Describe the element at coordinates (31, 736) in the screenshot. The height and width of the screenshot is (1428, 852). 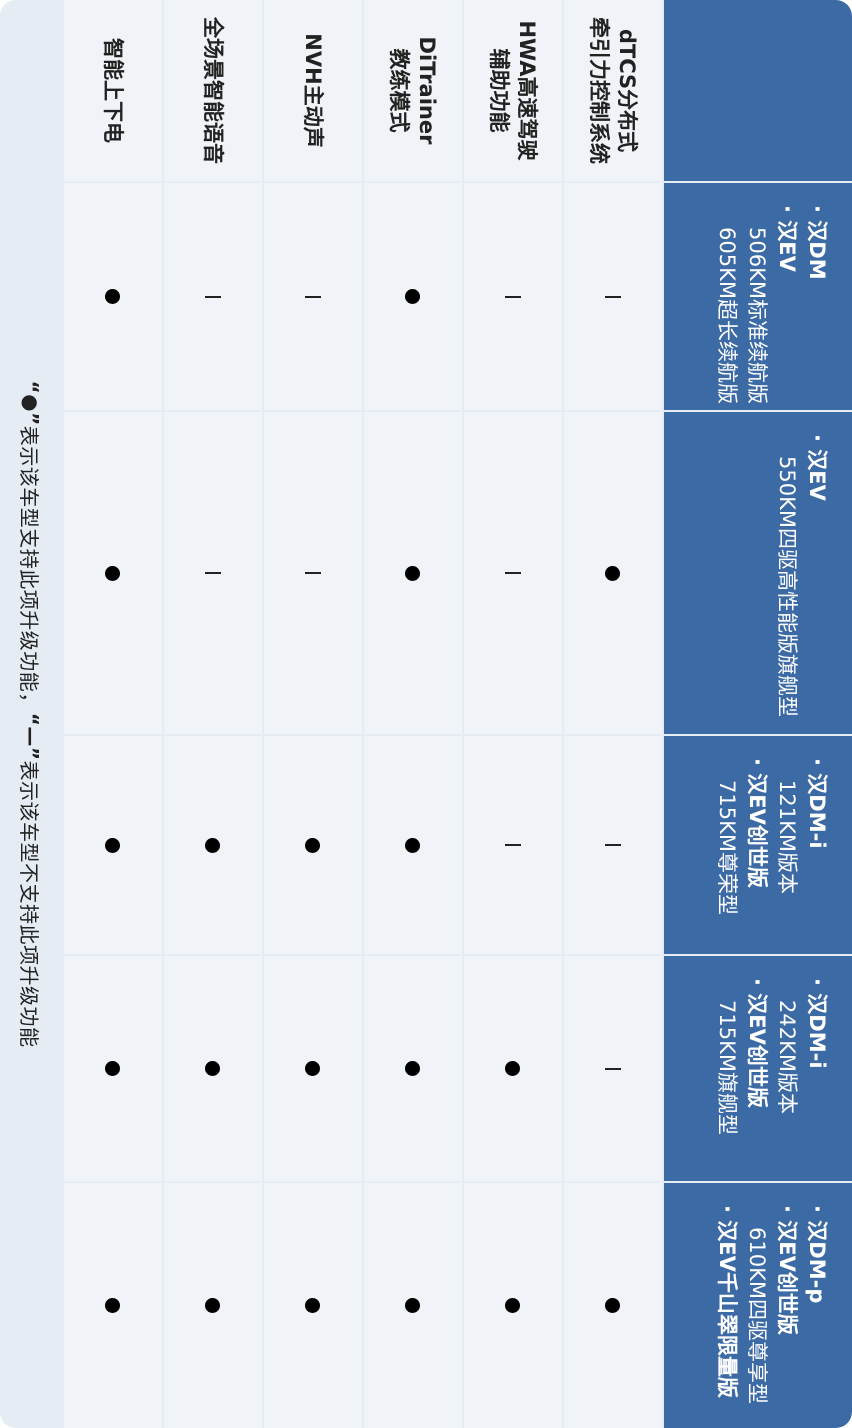
I see `legend-dash-mark: “—”` at that location.